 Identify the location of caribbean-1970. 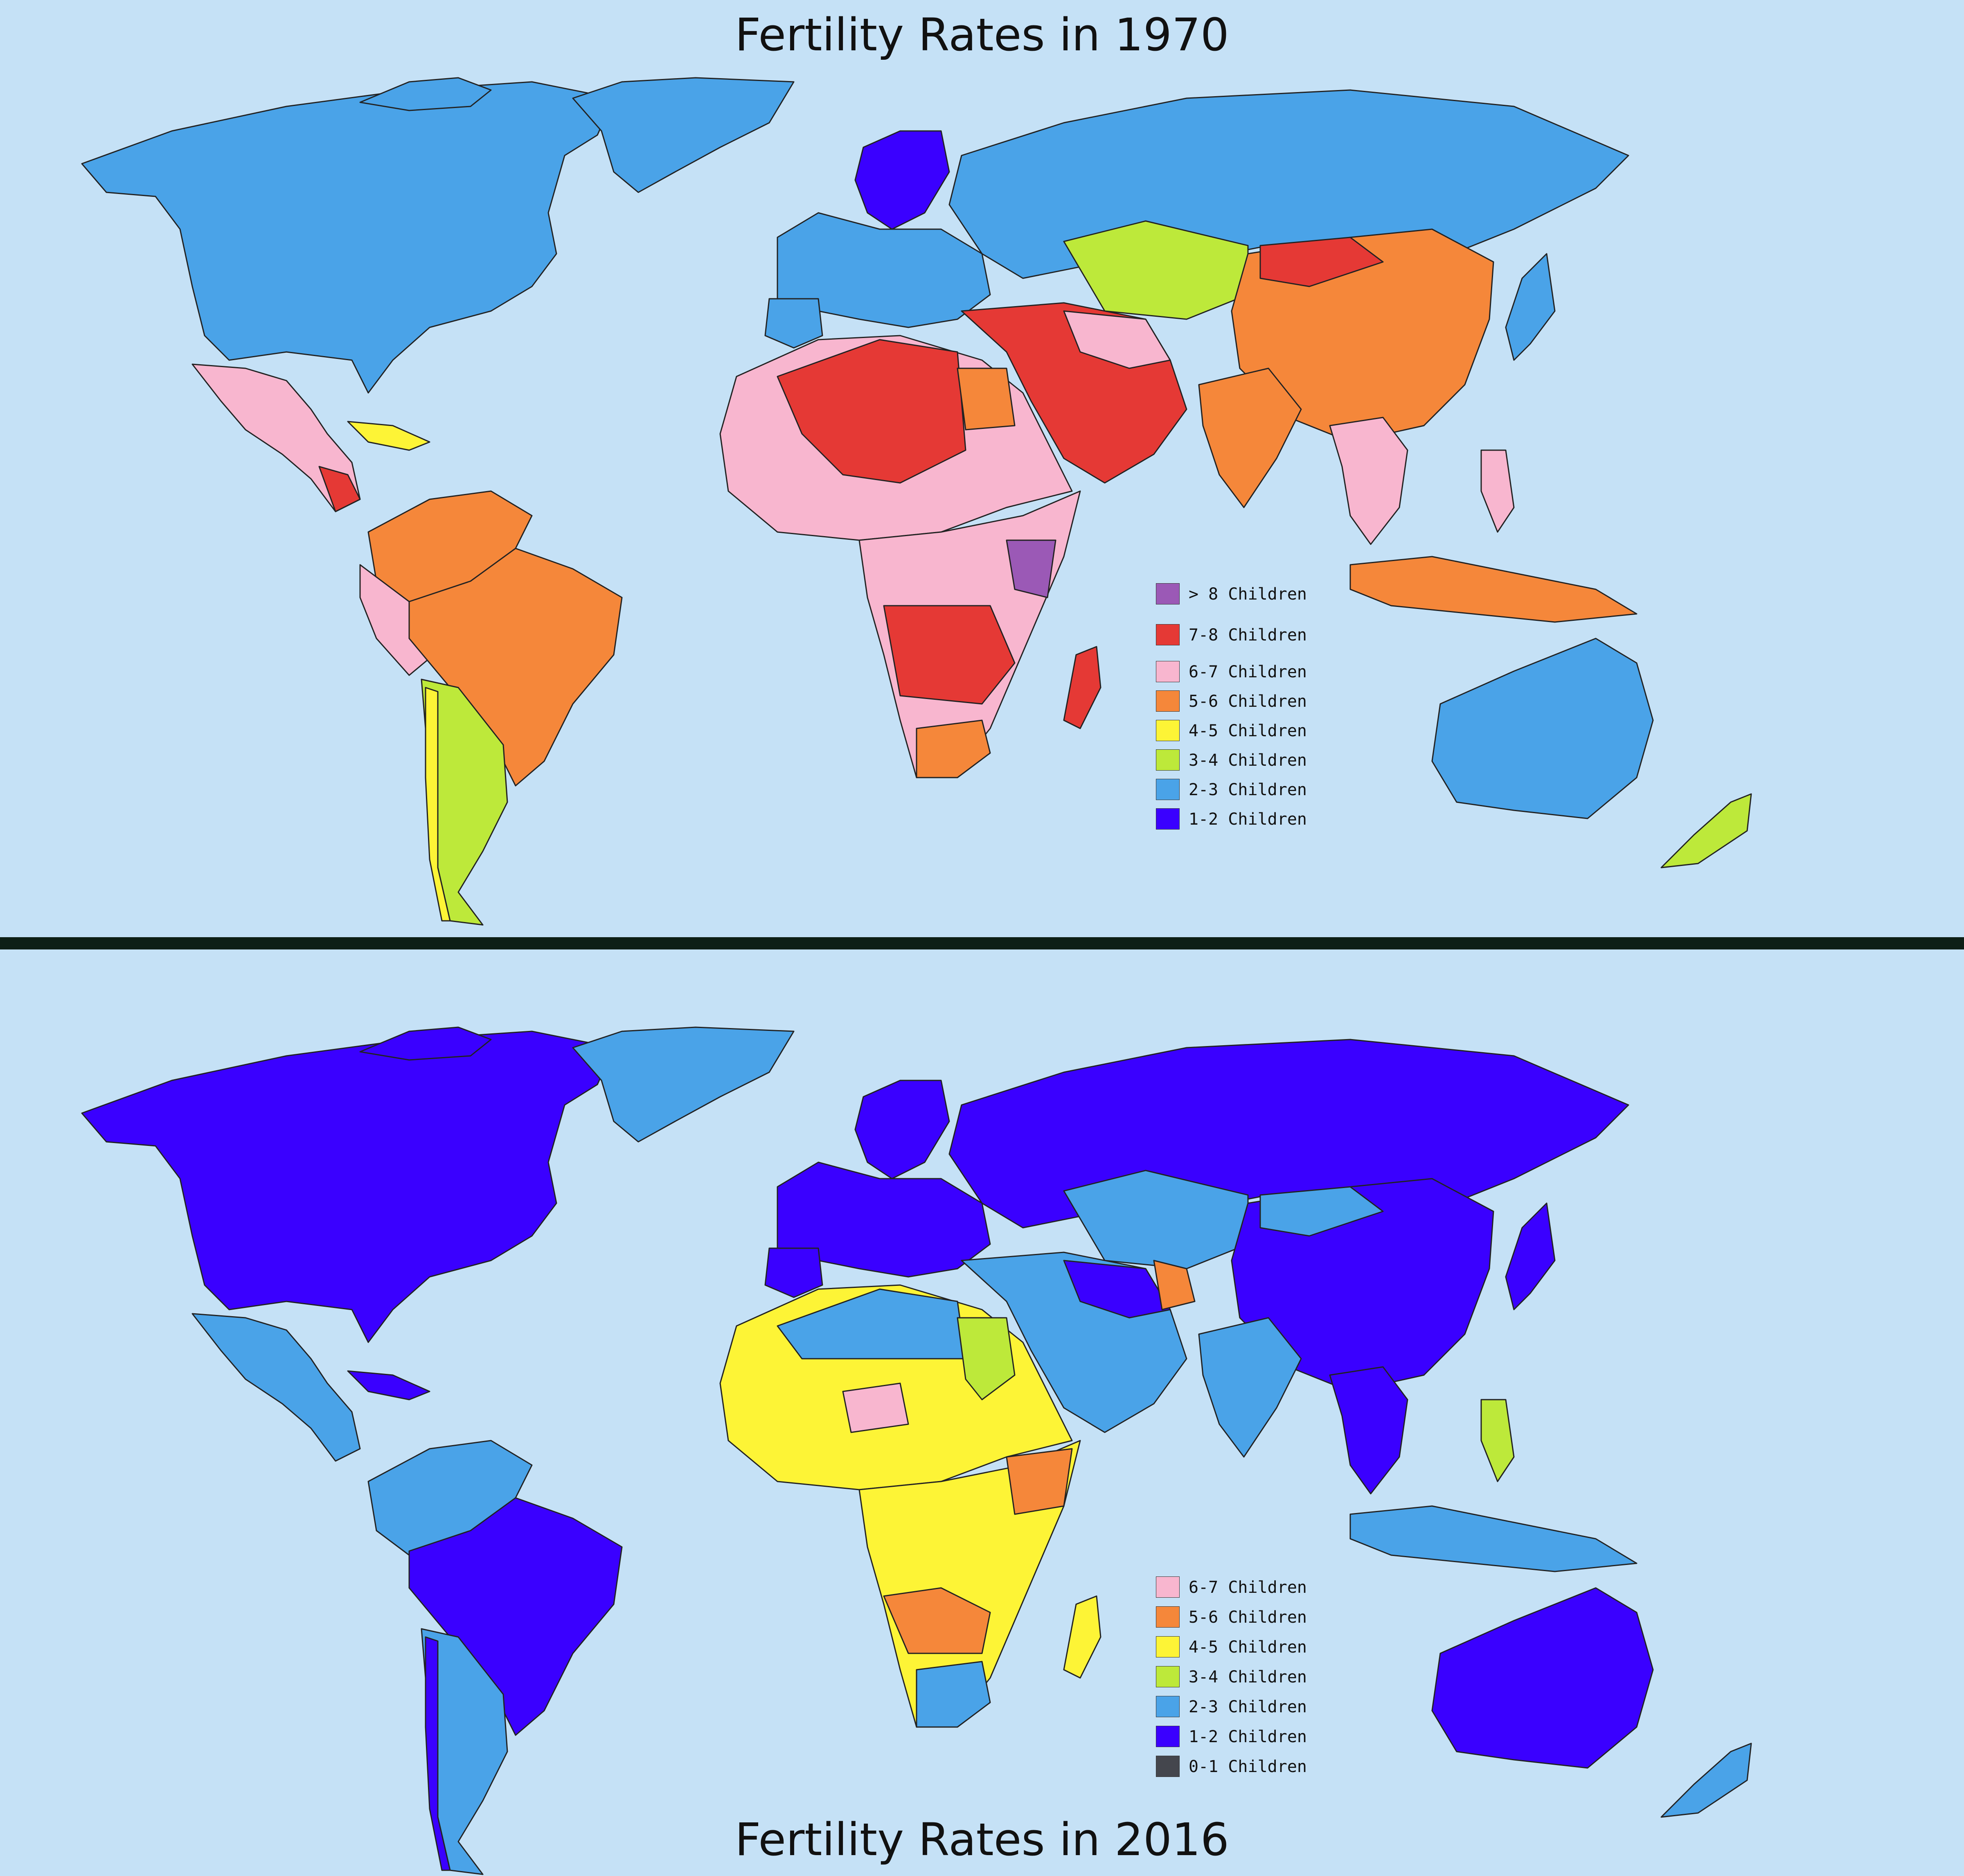
(389, 436).